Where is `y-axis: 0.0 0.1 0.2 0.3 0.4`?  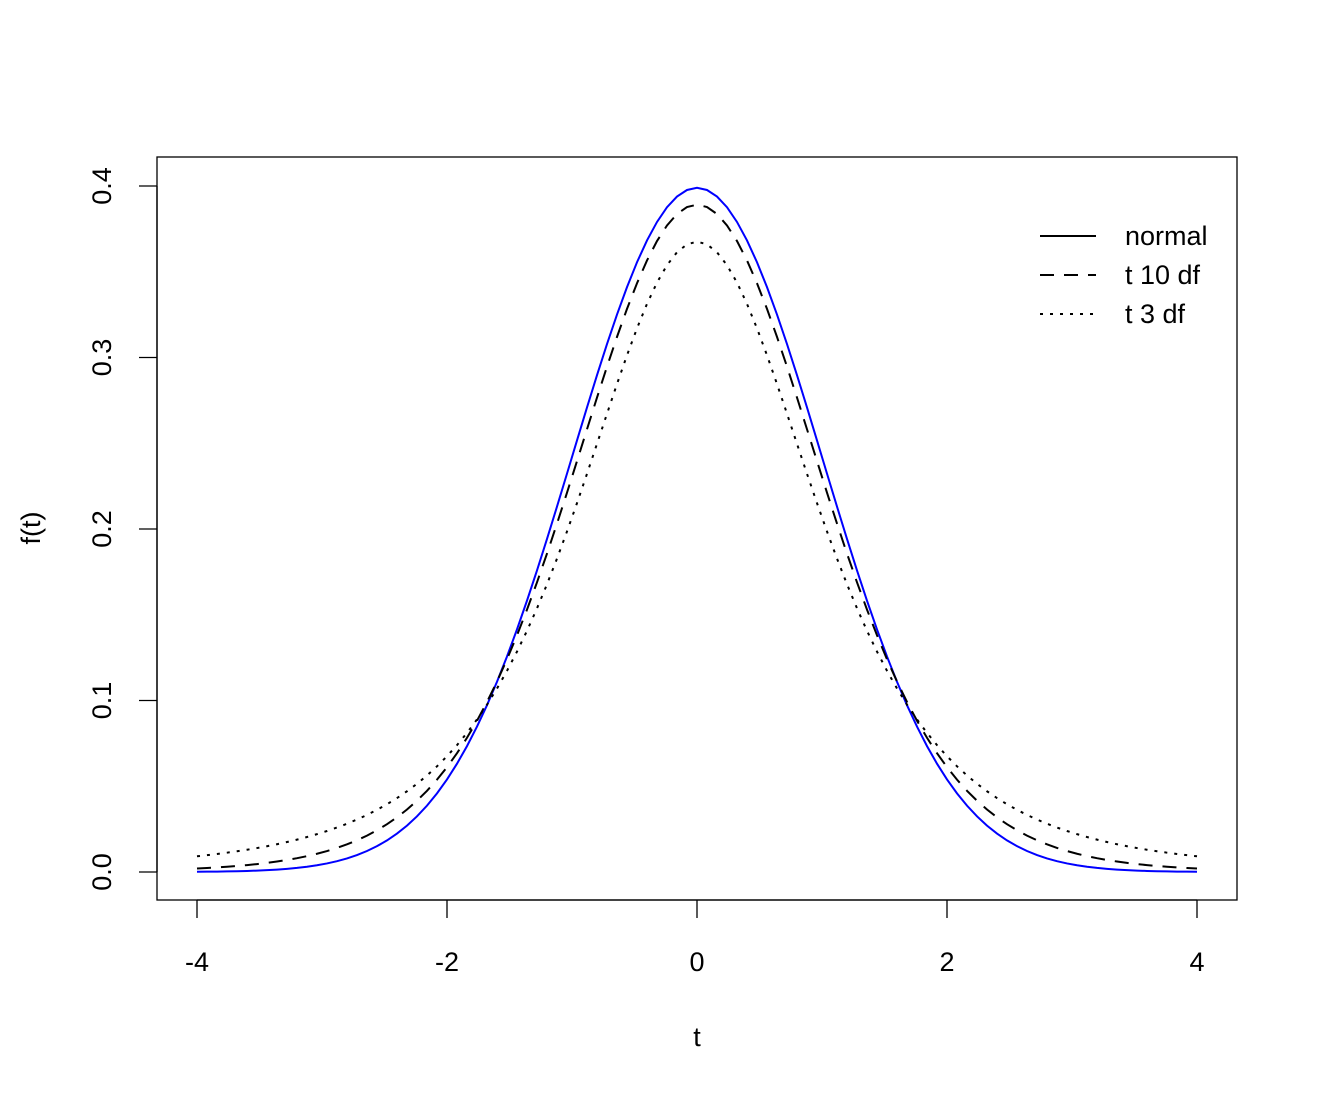 y-axis: 0.0 0.1 0.2 0.3 0.4 is located at coordinates (122, 529).